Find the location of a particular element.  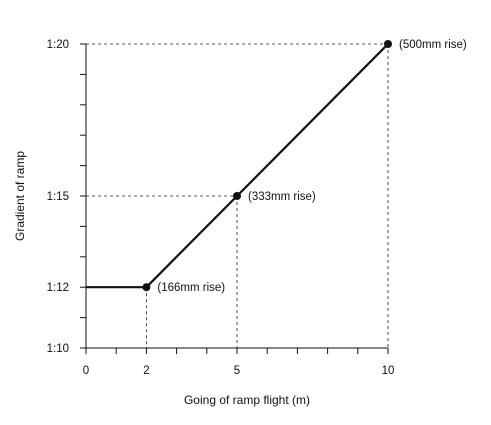

y-tick-label: 1:15 is located at coordinates (58, 197).